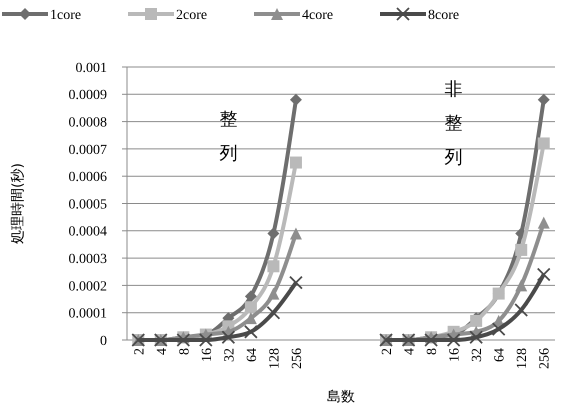 Image resolution: width=563 pixels, height=407 pixels. Describe the element at coordinates (87, 314) in the screenshot. I see `y-tick-label: 0.0001` at that location.